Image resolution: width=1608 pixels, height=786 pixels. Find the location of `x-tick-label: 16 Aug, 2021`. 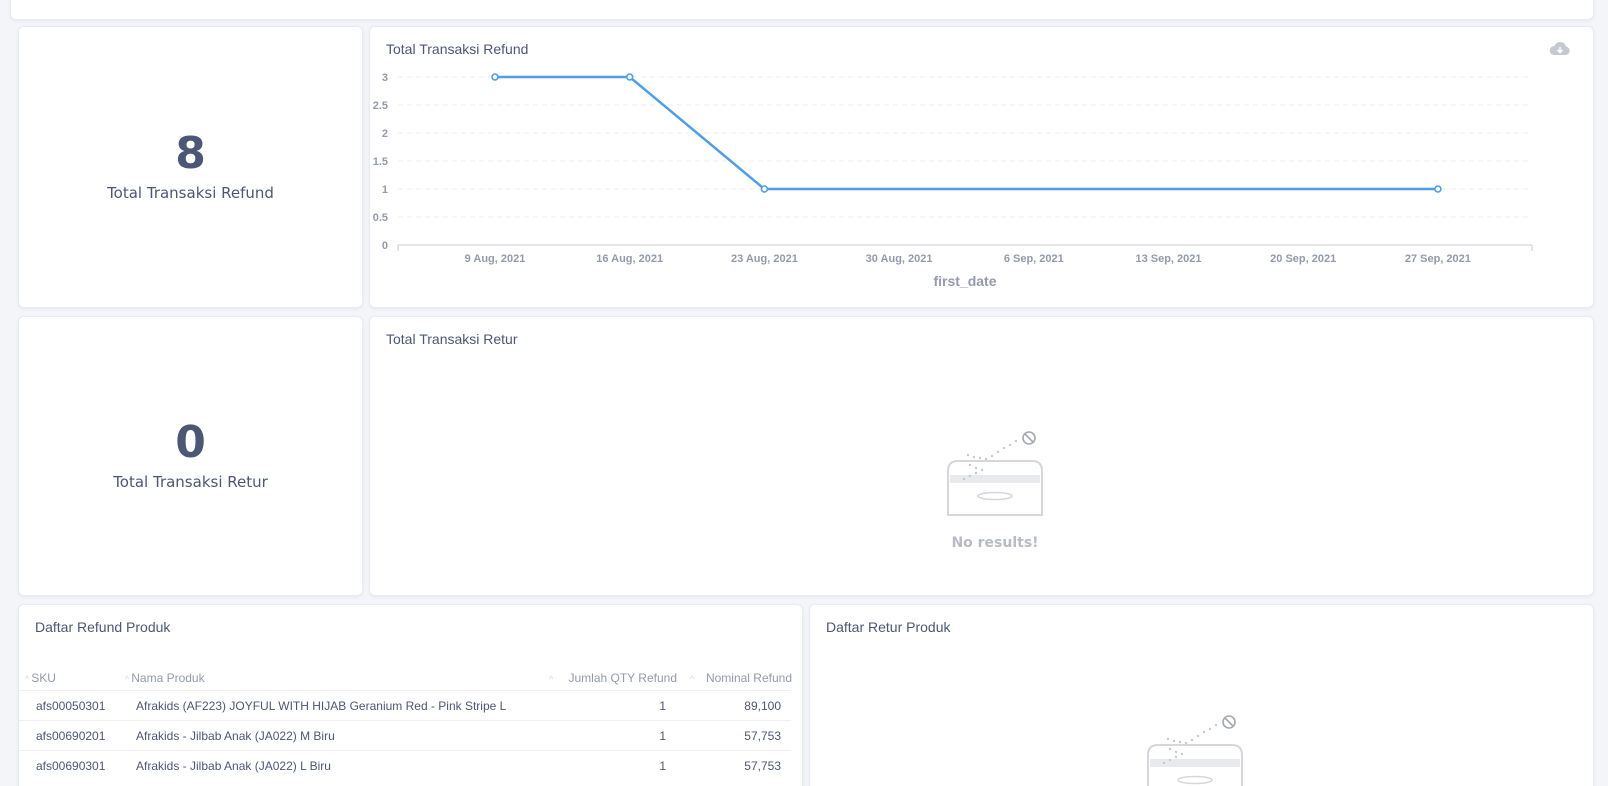

x-tick-label: 16 Aug, 2021 is located at coordinates (629, 259).